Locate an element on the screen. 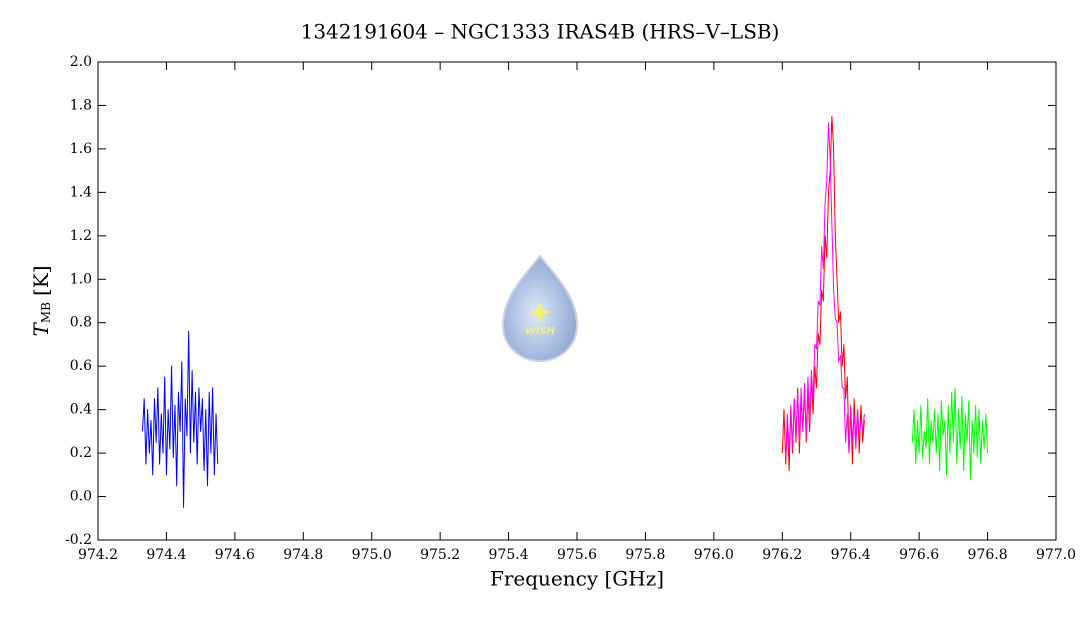 Image resolution: width=1080 pixels, height=618 pixels. x-axis-label: Frequency [GHz] is located at coordinates (577, 579).